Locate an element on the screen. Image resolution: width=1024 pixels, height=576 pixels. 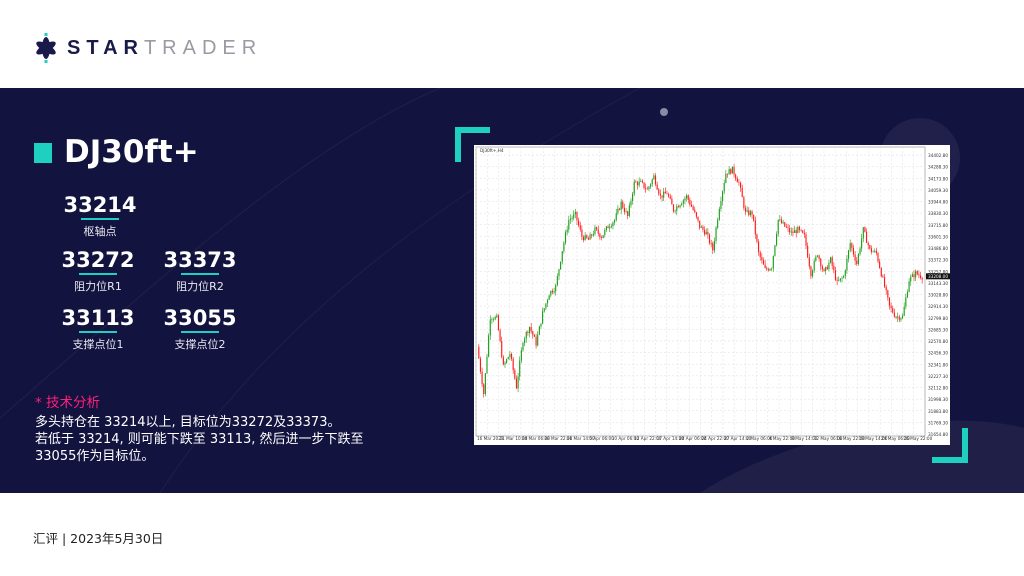
y-tick-label: 34402.80 is located at coordinates (938, 155).